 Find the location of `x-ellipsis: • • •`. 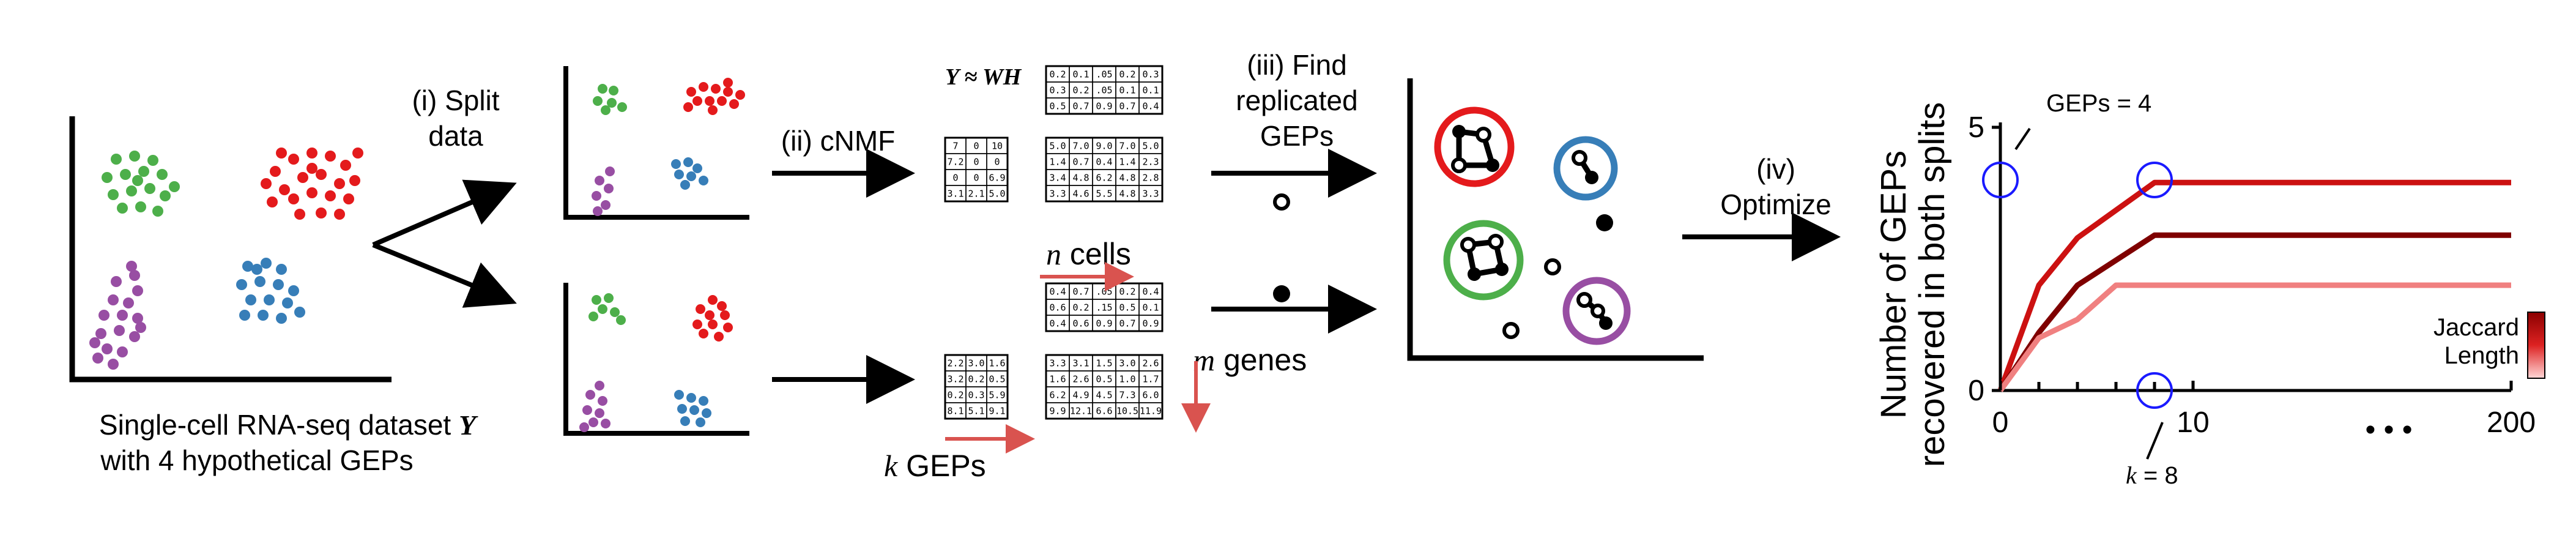

x-ellipsis: • • • is located at coordinates (2388, 430).